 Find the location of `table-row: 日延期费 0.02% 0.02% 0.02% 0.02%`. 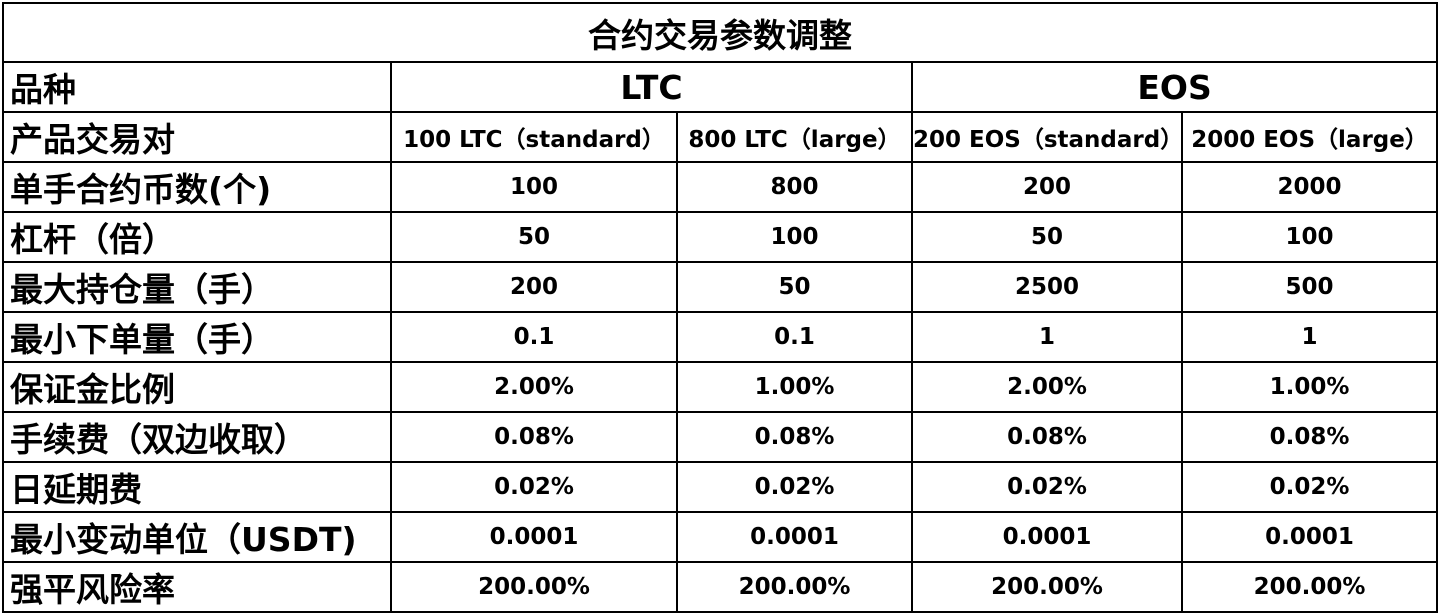

table-row: 日延期费 0.02% 0.02% 0.02% 0.02% is located at coordinates (720, 487).